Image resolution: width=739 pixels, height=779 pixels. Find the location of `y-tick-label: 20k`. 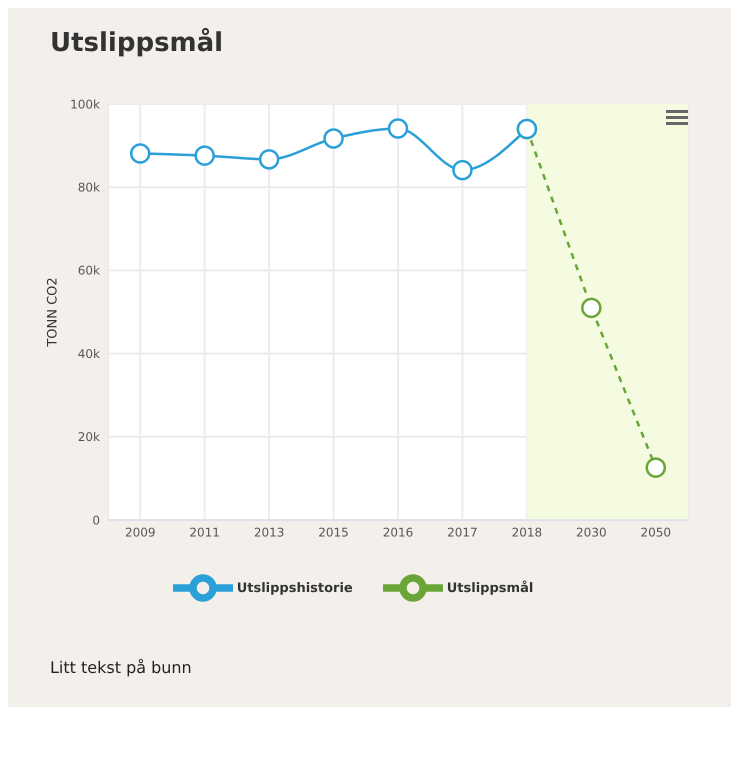

y-tick-label: 20k is located at coordinates (89, 437).